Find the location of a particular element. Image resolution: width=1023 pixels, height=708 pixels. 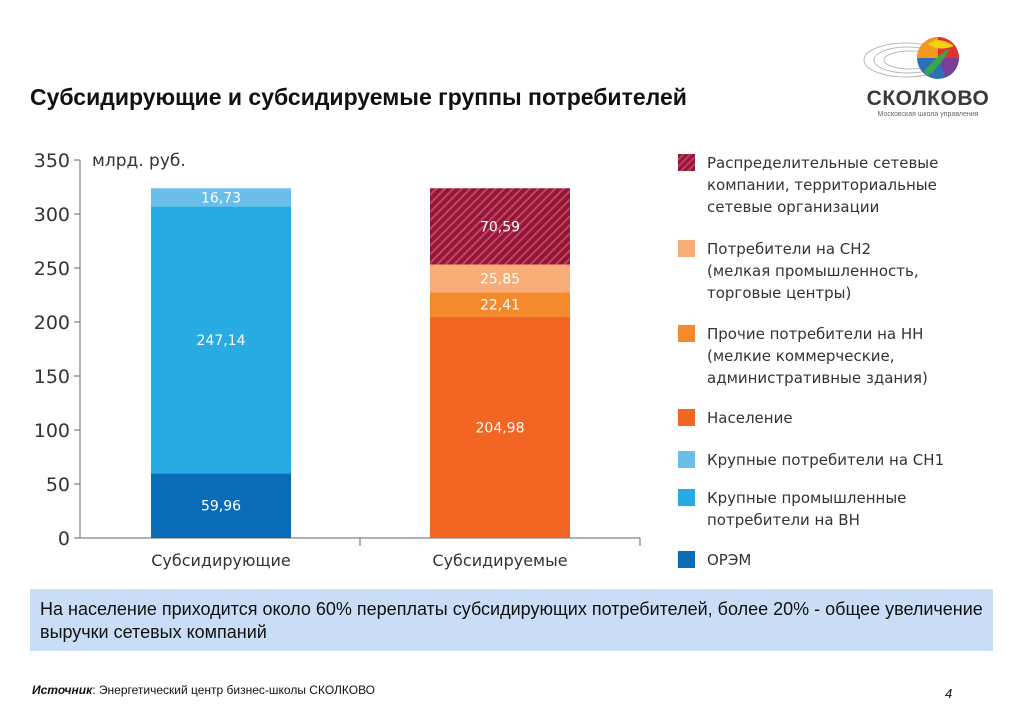

bar-segment-large_sn1 is located at coordinates (221, 197).